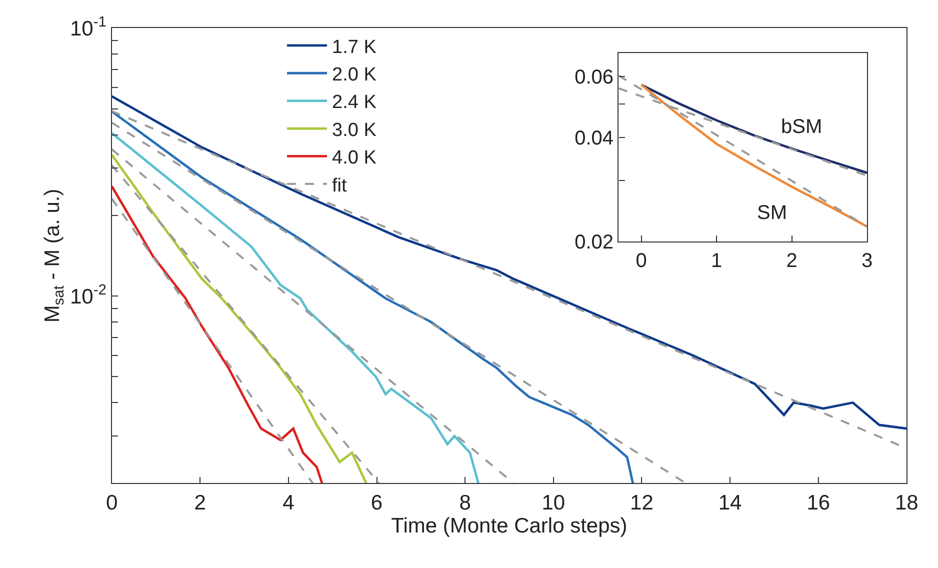 This screenshot has height=568, width=938. What do you see at coordinates (354, 103) in the screenshot?
I see `legend-label: 2.4 K` at bounding box center [354, 103].